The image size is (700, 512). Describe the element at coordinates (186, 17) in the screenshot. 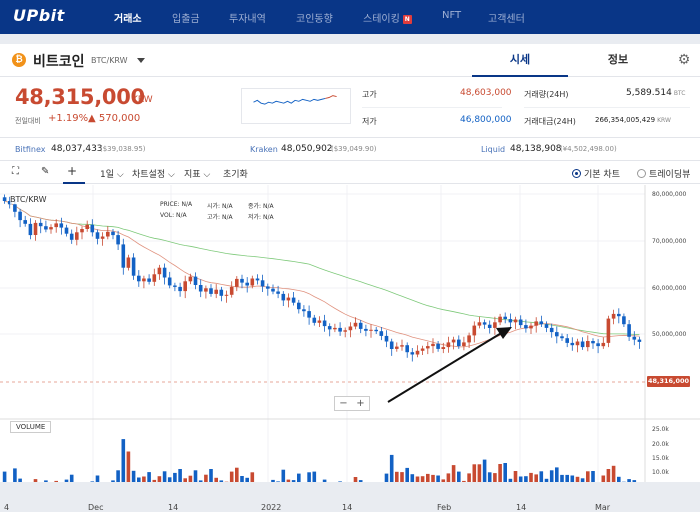

I see `nav-item-deposit: 입출금` at that location.